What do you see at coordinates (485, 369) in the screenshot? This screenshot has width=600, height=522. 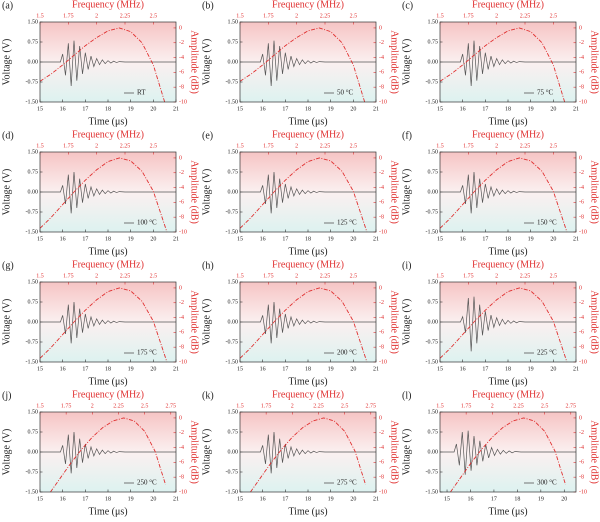 I see `x-tick-label: 17` at bounding box center [485, 369].